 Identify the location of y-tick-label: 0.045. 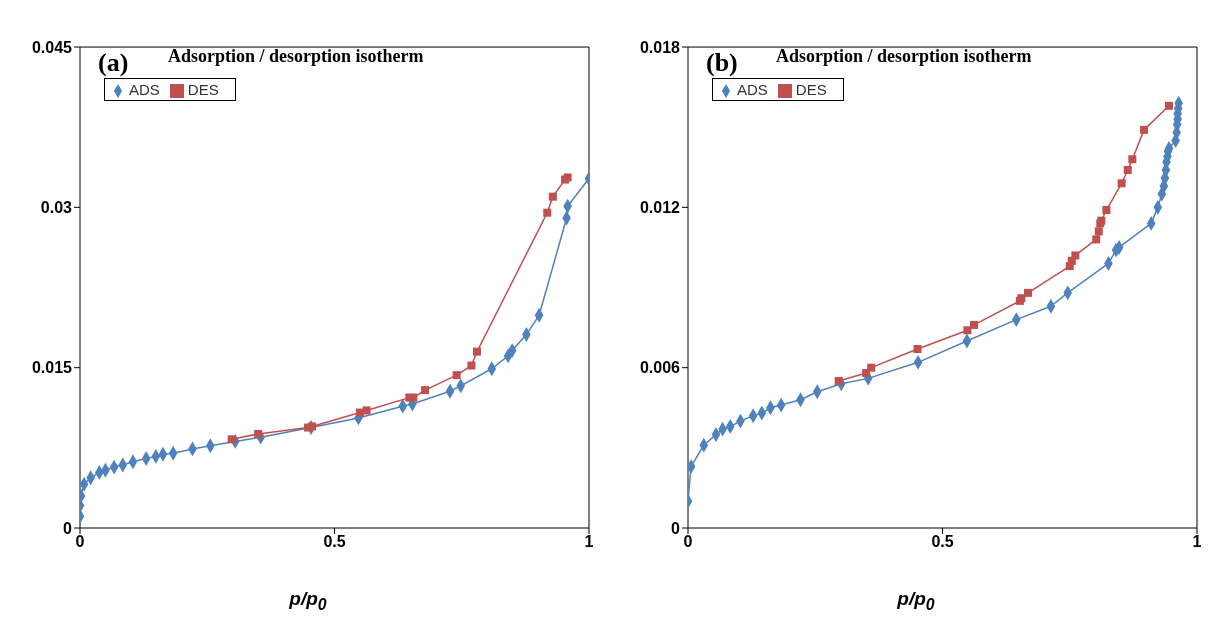
(52, 47).